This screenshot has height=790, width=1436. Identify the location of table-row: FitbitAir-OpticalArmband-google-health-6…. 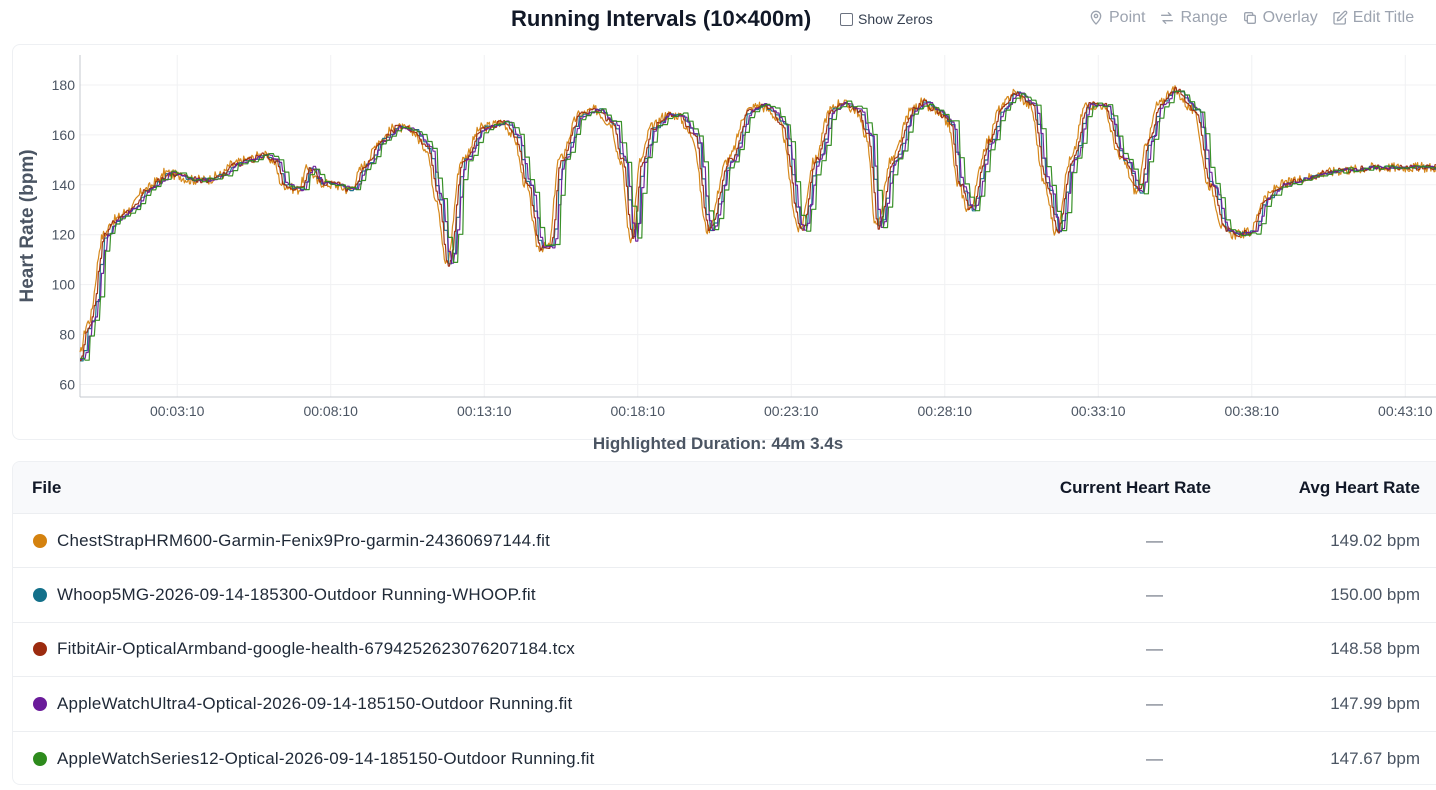
(724, 650).